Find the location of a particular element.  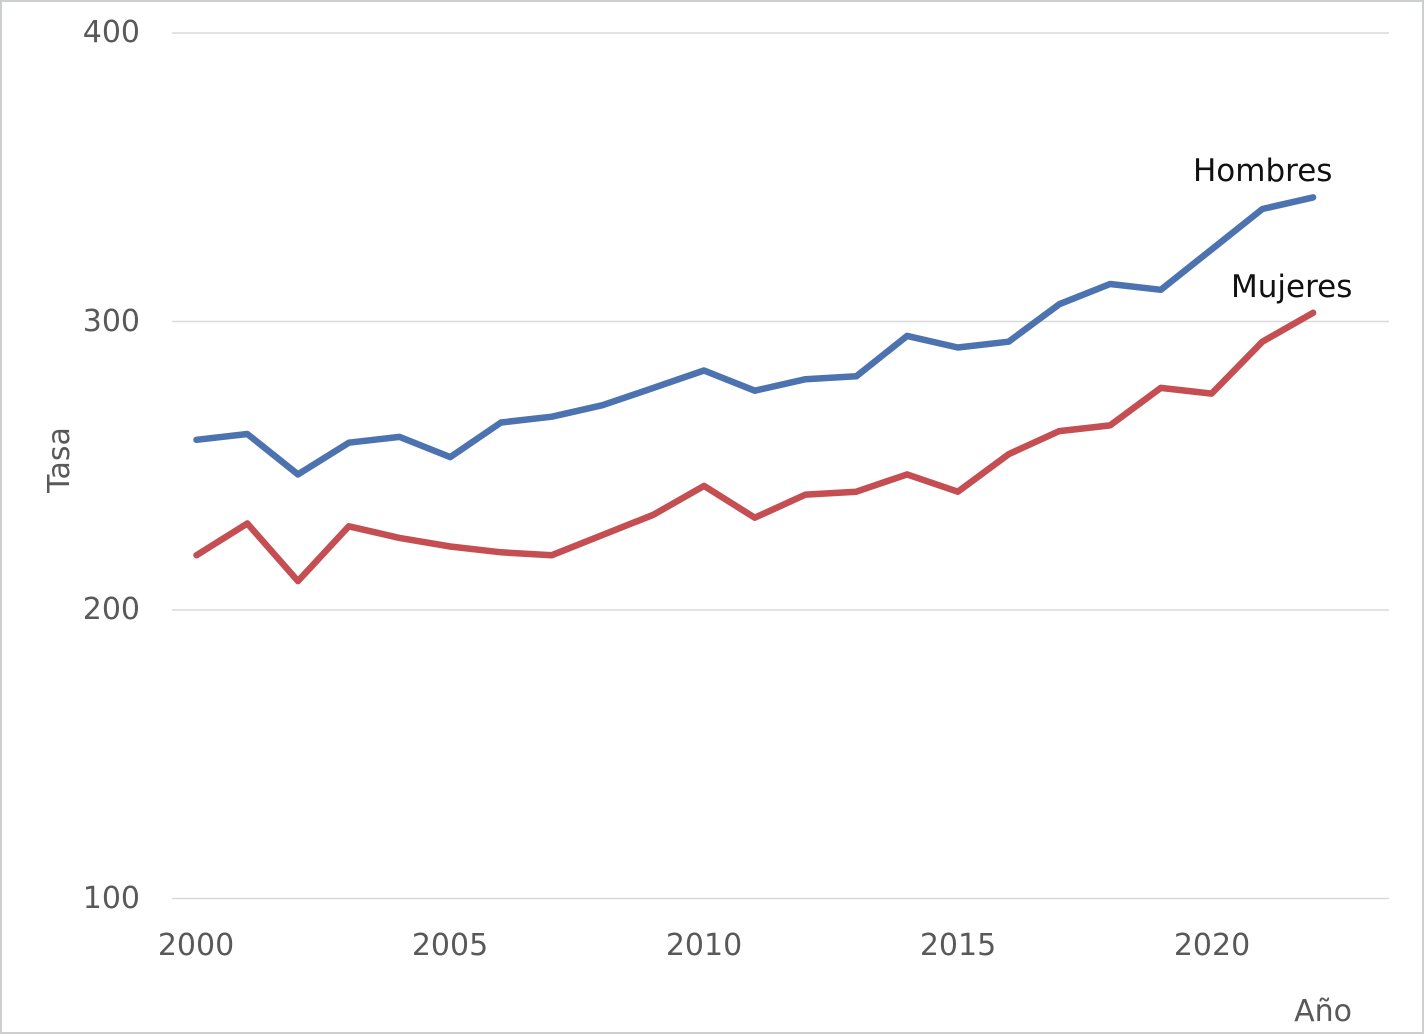

y-axis-title: Tasa is located at coordinates (59, 460).